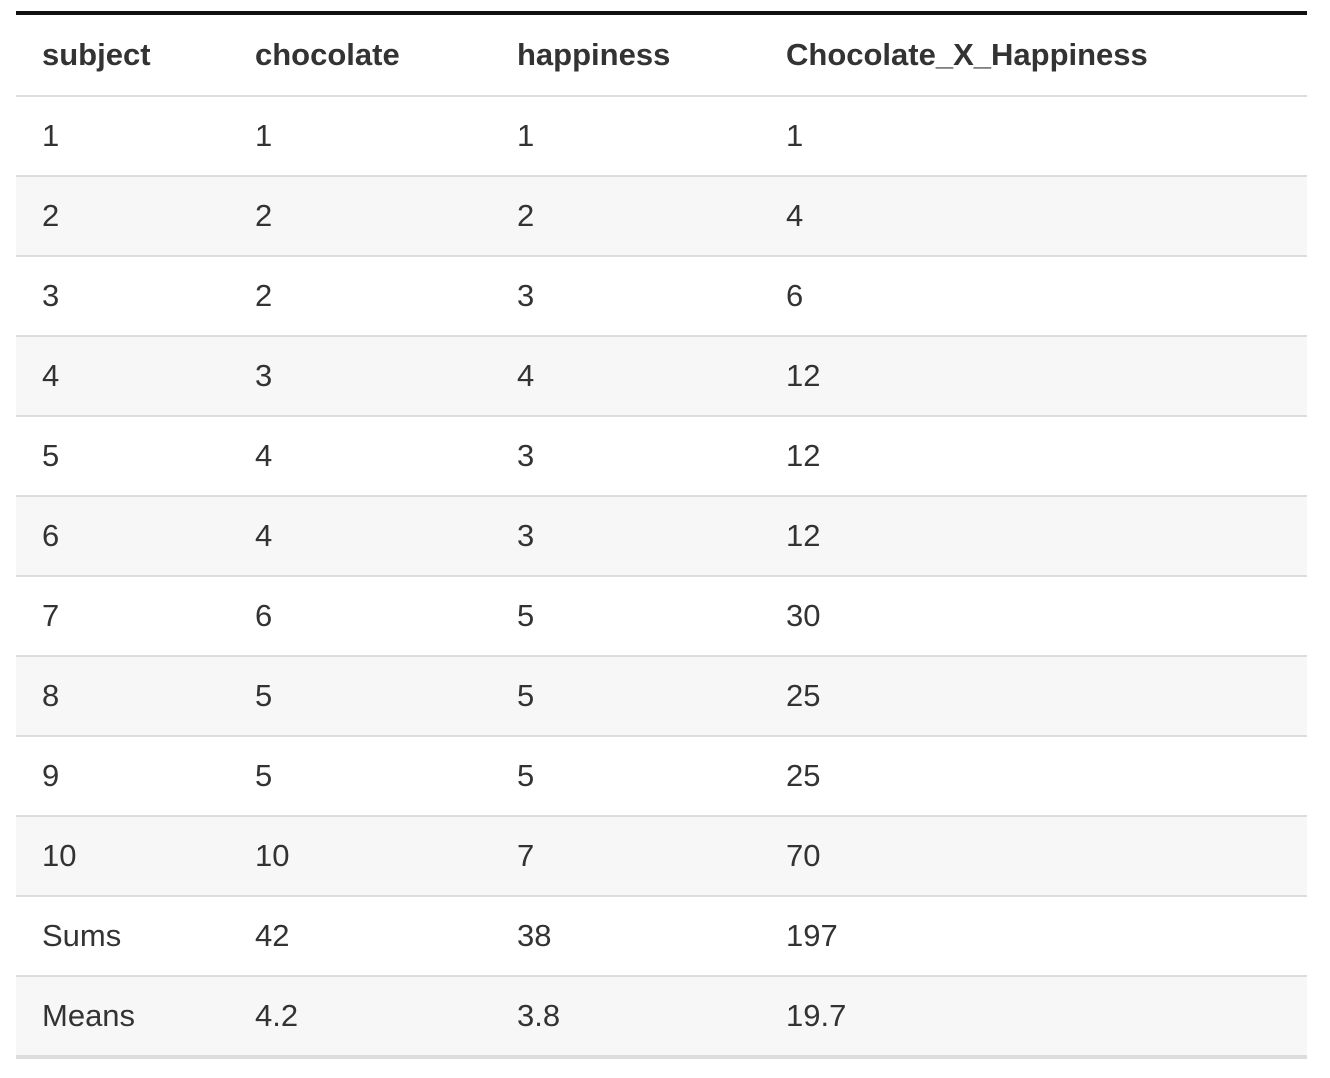 The image size is (1330, 1078). What do you see at coordinates (122, 935) in the screenshot?
I see `subject-cell: Sums` at bounding box center [122, 935].